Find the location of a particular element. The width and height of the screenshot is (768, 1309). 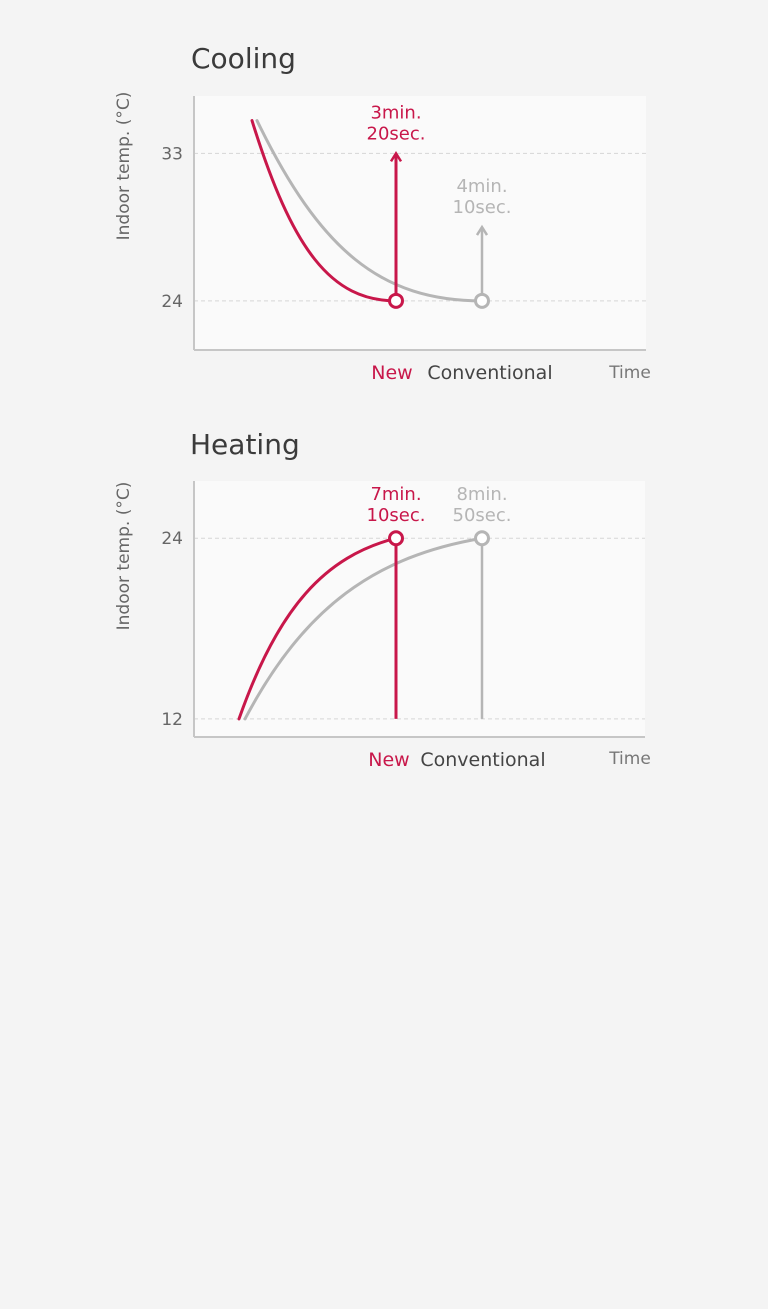

time-annotation: 7min. is located at coordinates (395, 494).